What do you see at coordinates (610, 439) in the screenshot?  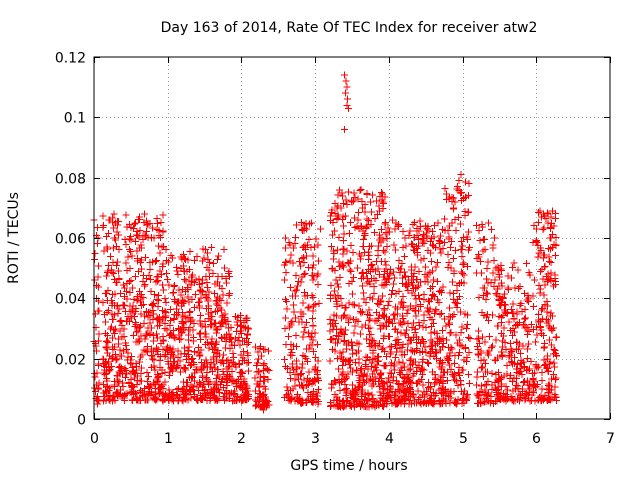 I see `x-tick-label: 7` at bounding box center [610, 439].